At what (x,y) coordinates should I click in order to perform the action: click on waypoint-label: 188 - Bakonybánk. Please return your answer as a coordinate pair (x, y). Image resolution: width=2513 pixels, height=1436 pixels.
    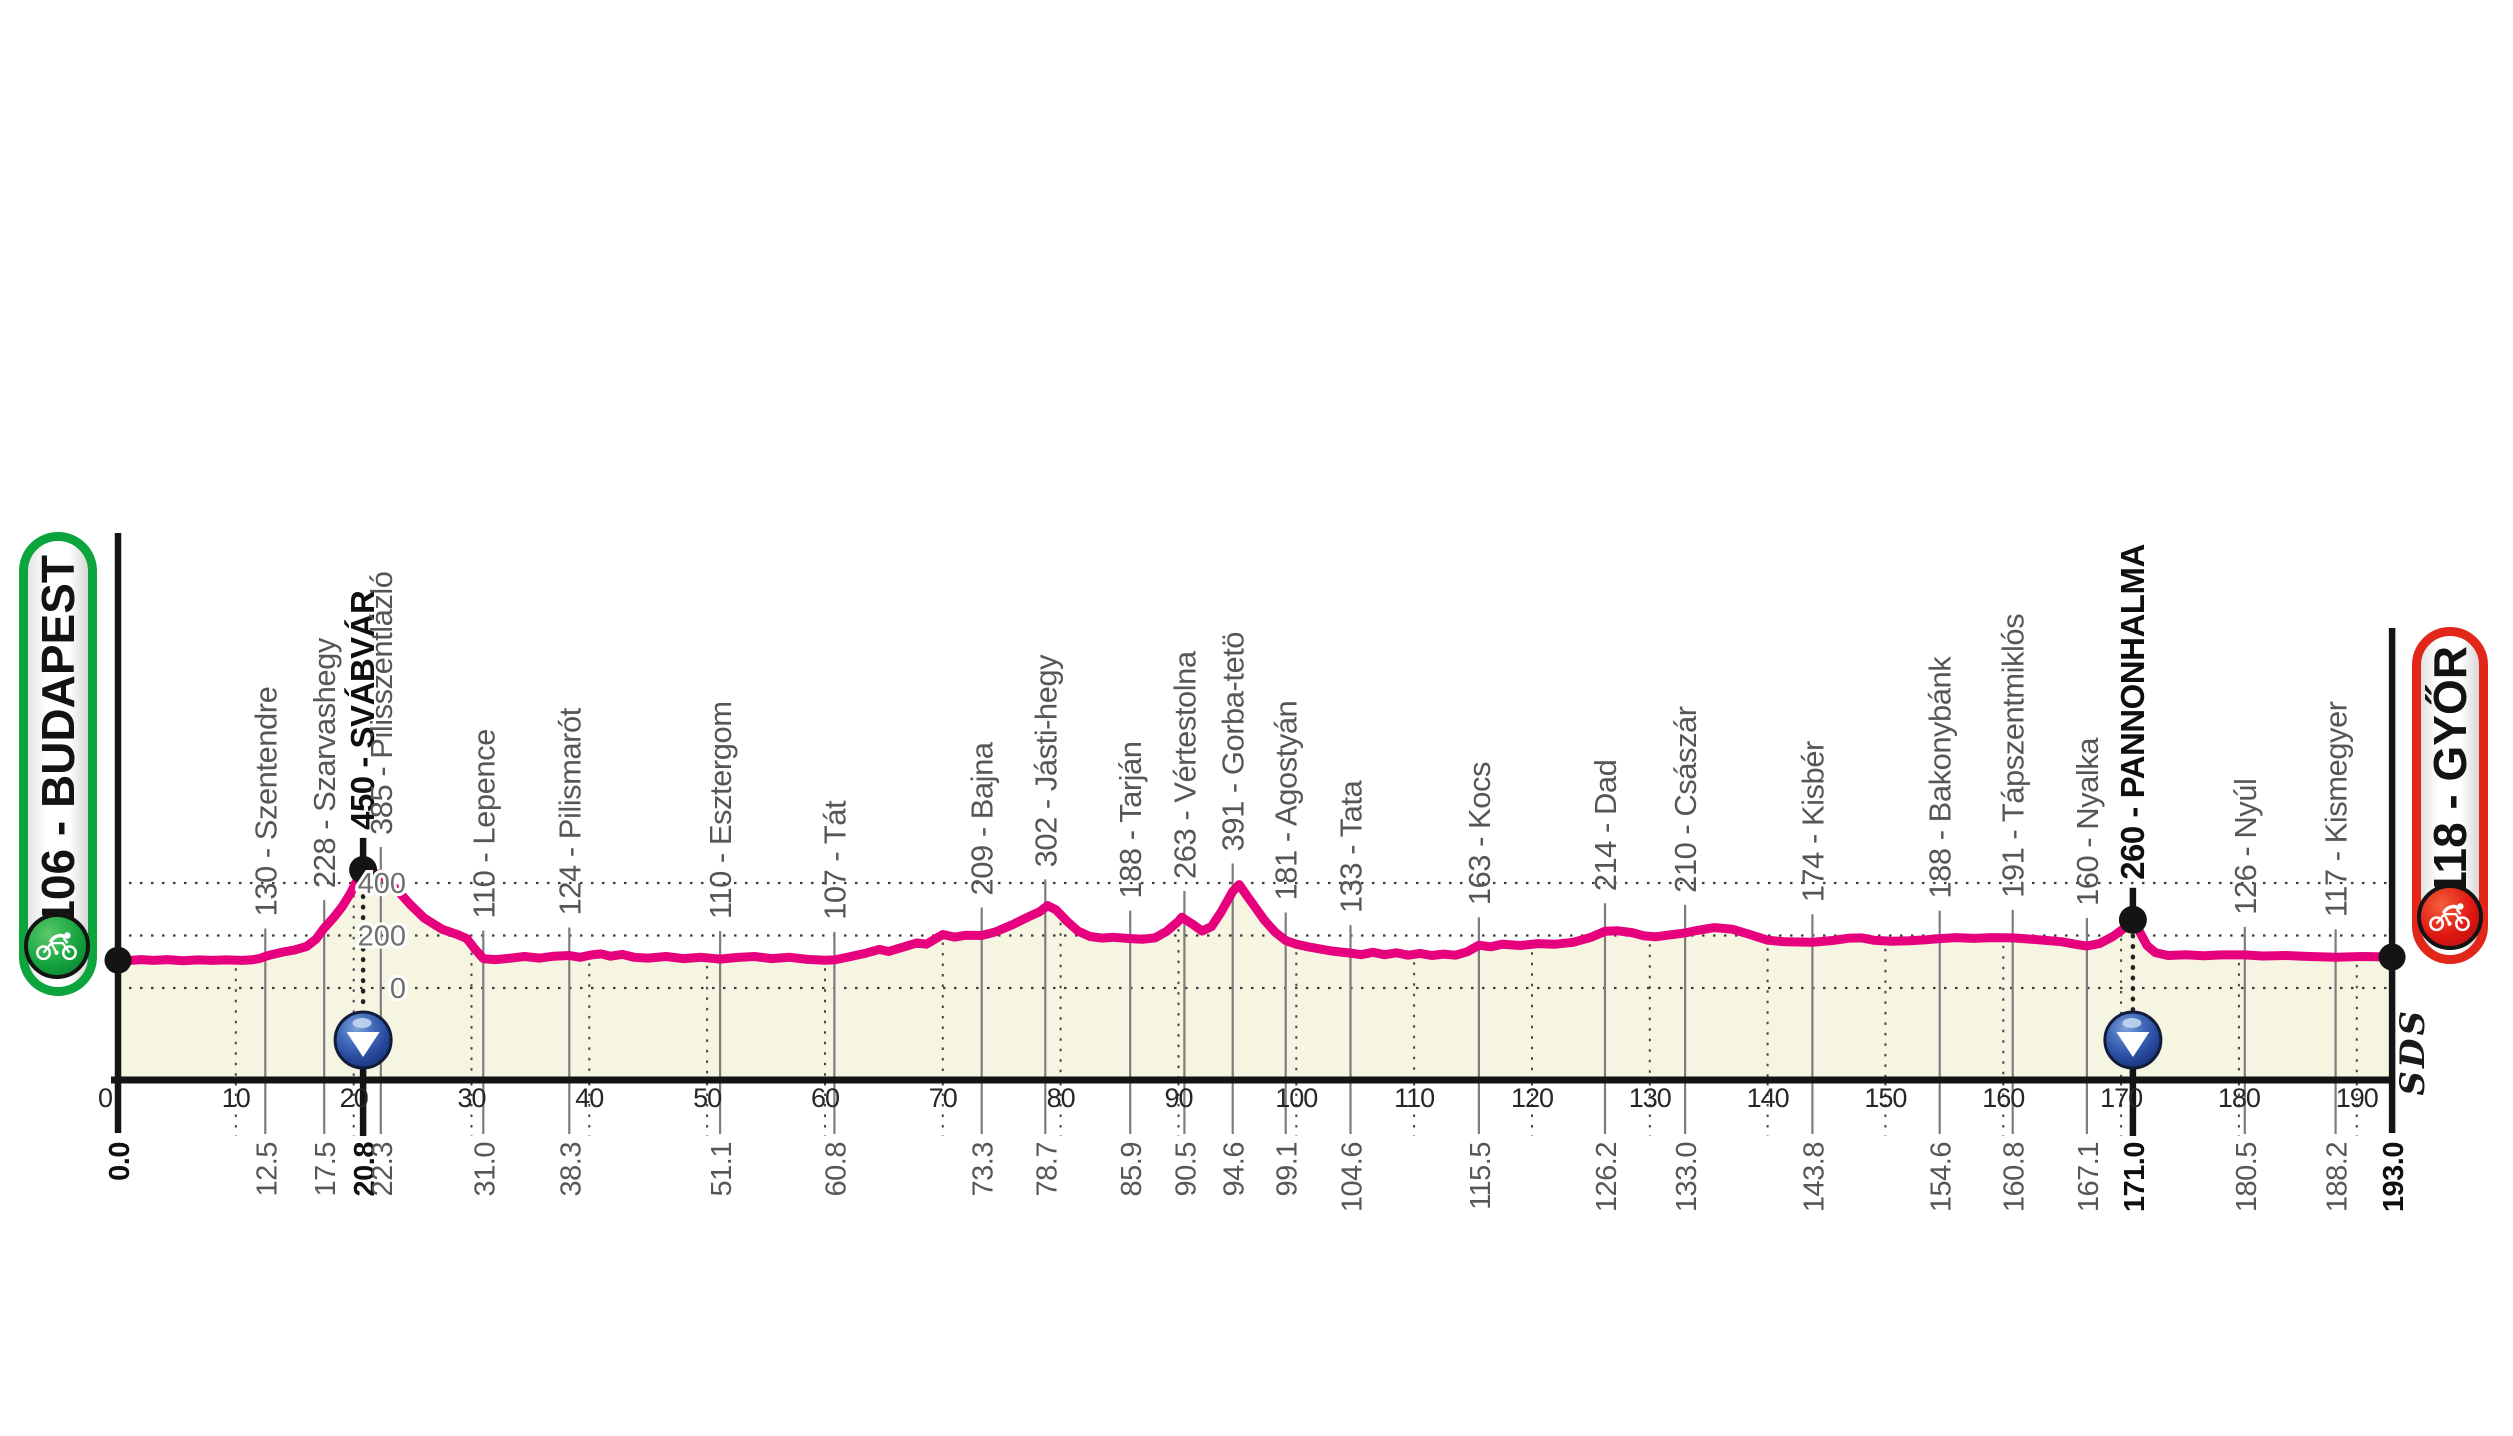
    Looking at the image, I should click on (1940, 777).